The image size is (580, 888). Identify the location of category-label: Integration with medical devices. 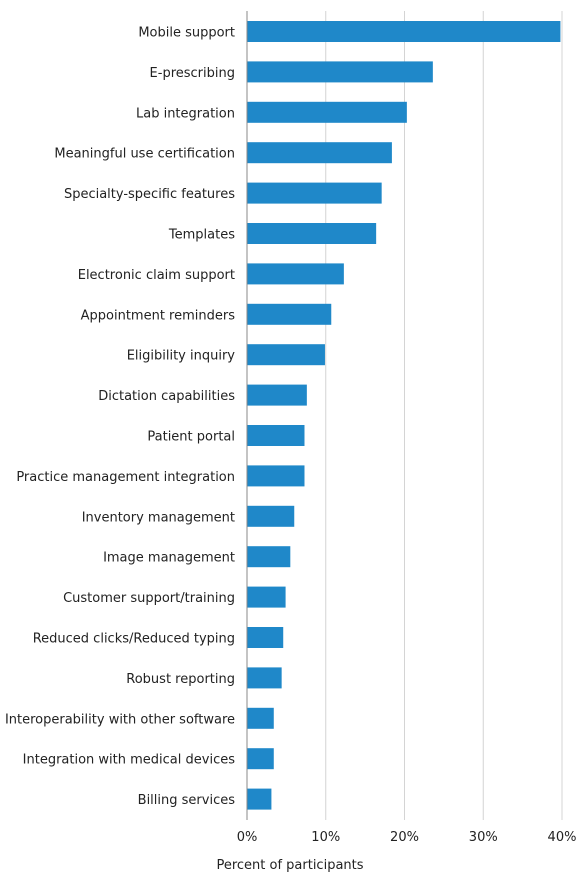
(129, 760).